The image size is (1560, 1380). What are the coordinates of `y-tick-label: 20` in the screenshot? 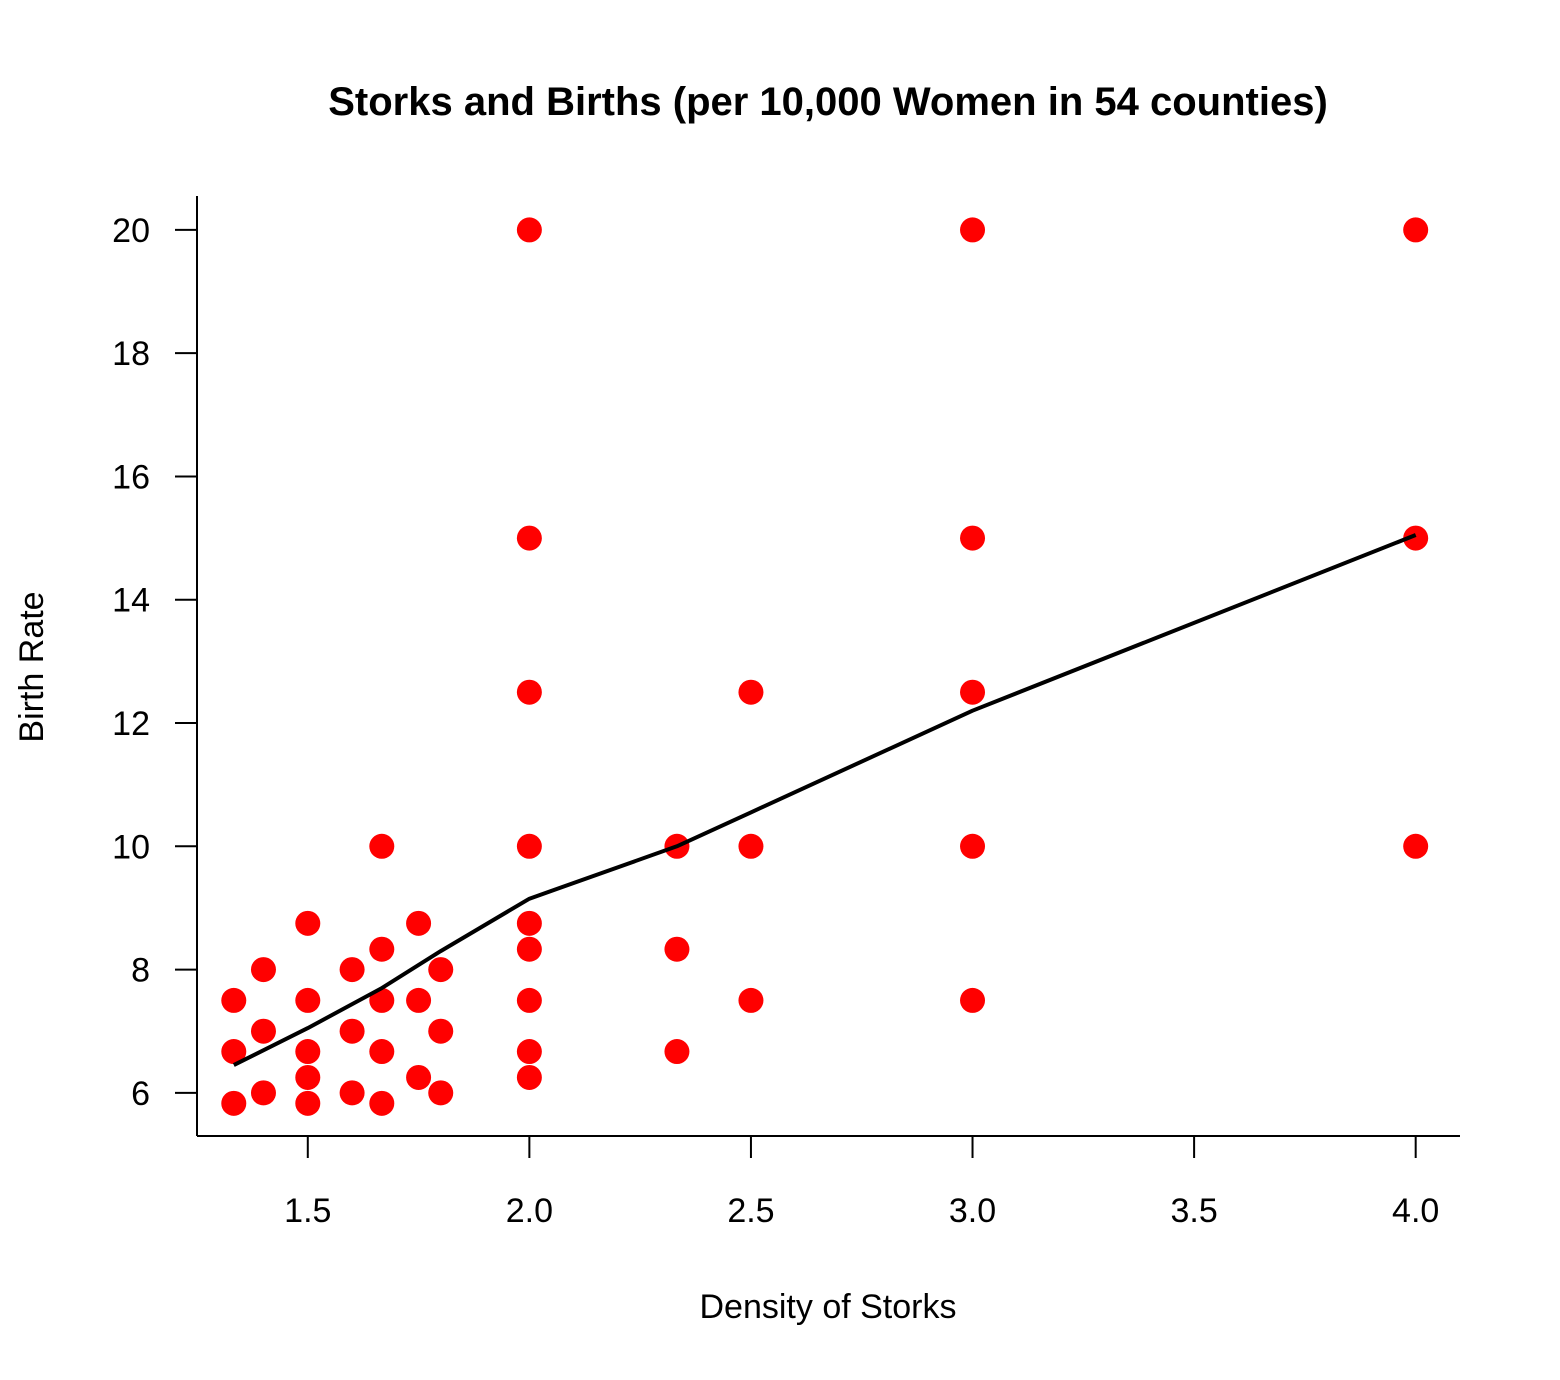 It's located at (131, 231).